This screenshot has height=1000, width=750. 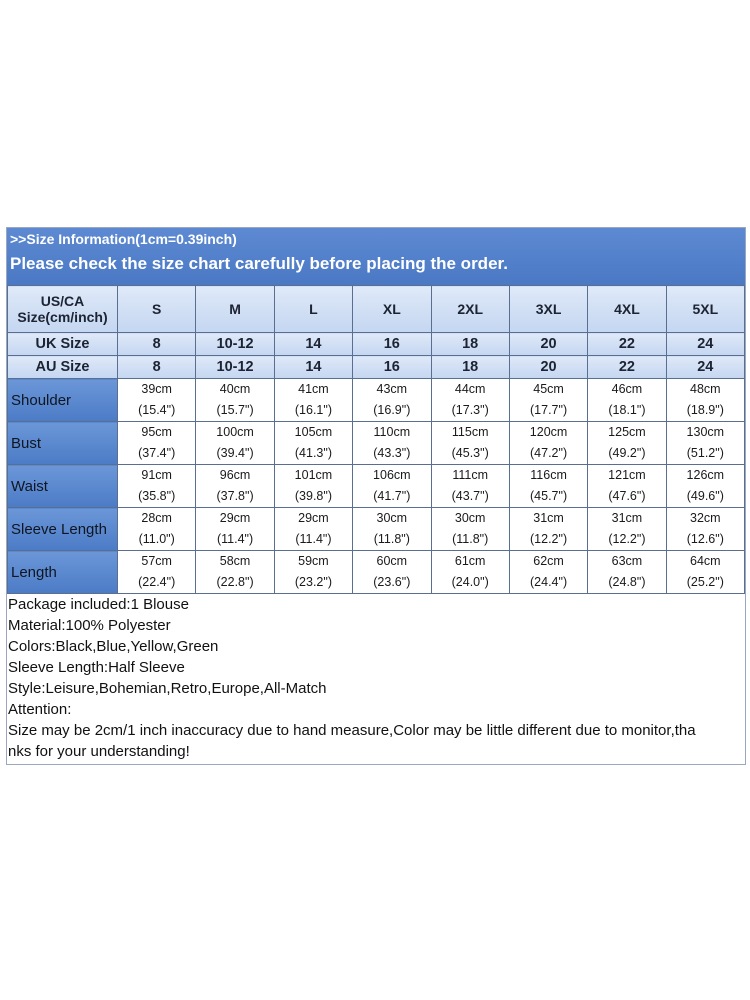 I want to click on size-info-title: >>Size Information(1cm=0.39inch), so click(x=123, y=239).